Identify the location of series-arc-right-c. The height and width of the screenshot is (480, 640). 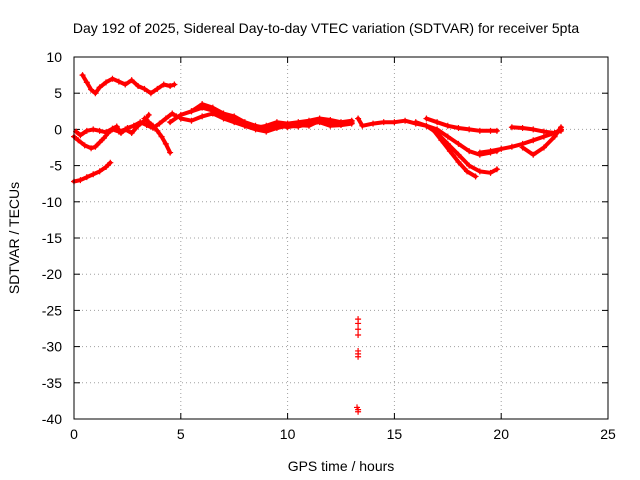
(456, 147).